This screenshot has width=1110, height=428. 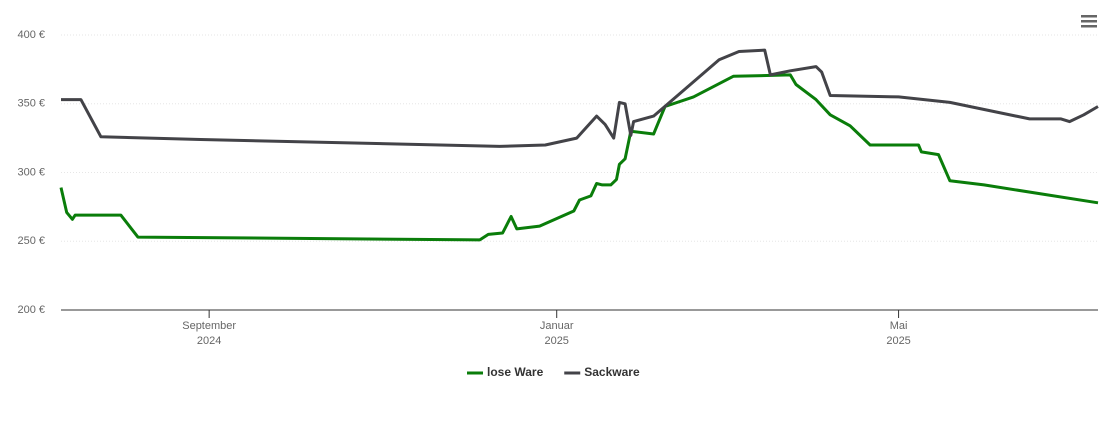 I want to click on x-tick-label: Januar, so click(x=557, y=326).